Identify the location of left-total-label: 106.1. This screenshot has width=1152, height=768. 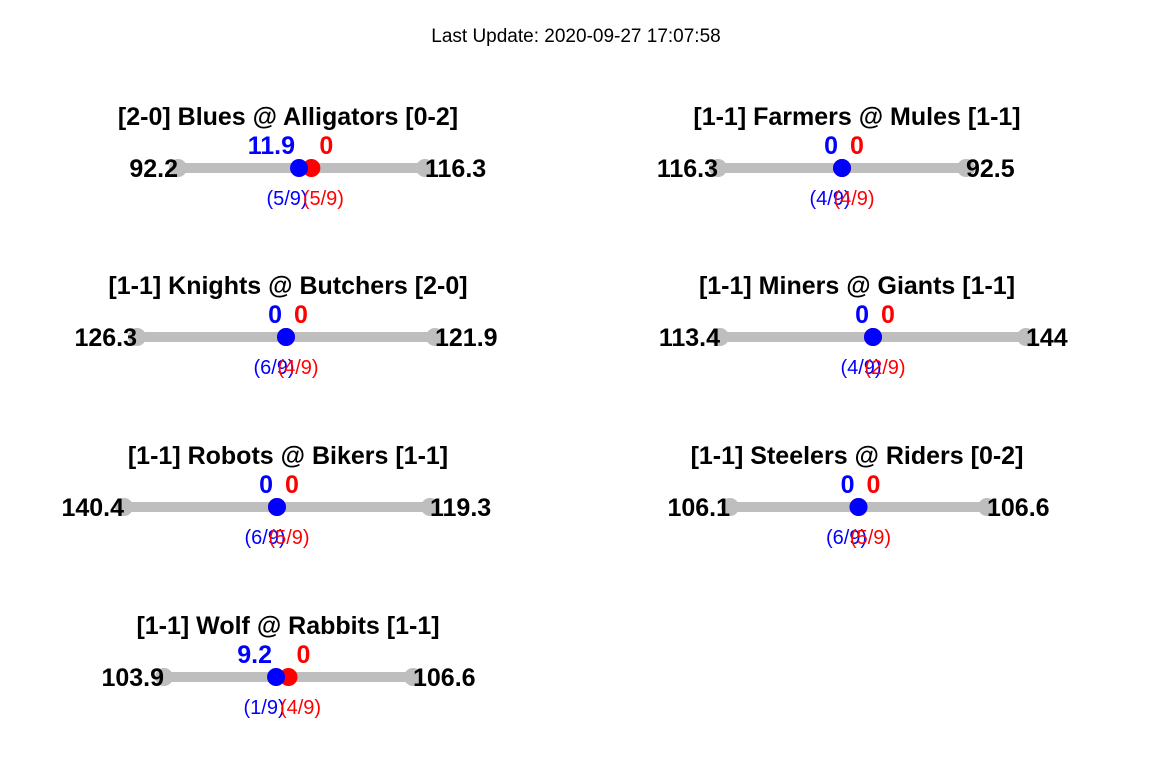
(698, 508).